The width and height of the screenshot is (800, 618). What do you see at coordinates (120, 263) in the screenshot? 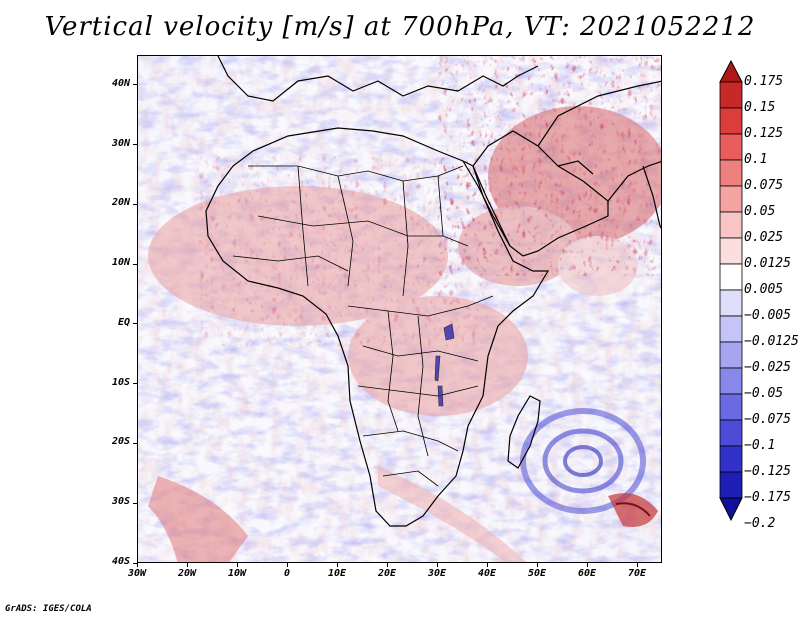
I see `lat-label: 10N` at bounding box center [120, 263].